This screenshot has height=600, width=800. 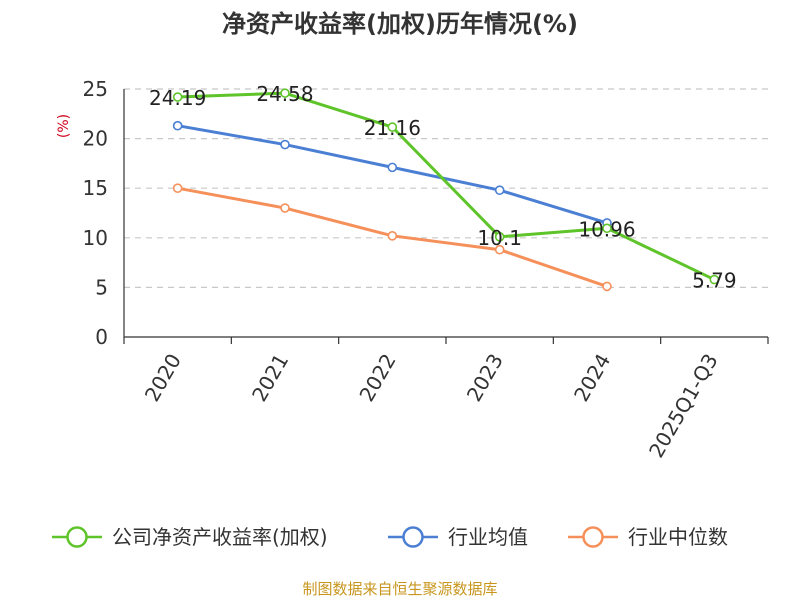 What do you see at coordinates (678, 537) in the screenshot?
I see `legend-label: 行业中位数` at bounding box center [678, 537].